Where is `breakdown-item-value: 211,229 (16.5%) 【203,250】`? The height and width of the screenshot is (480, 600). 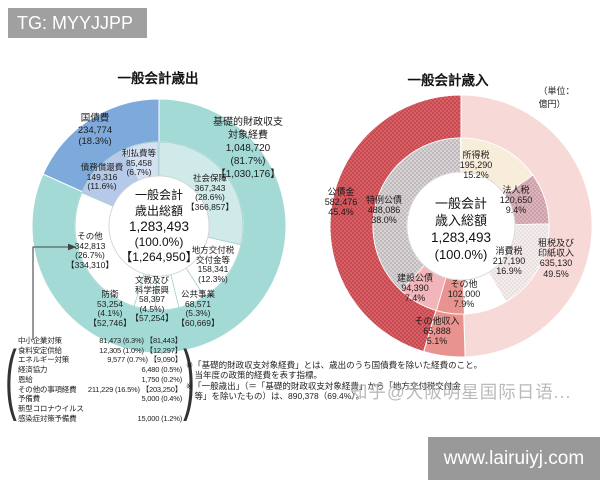 breakdown-item-value: 211,229 (16.5%) 【203,250】 is located at coordinates (134, 389).